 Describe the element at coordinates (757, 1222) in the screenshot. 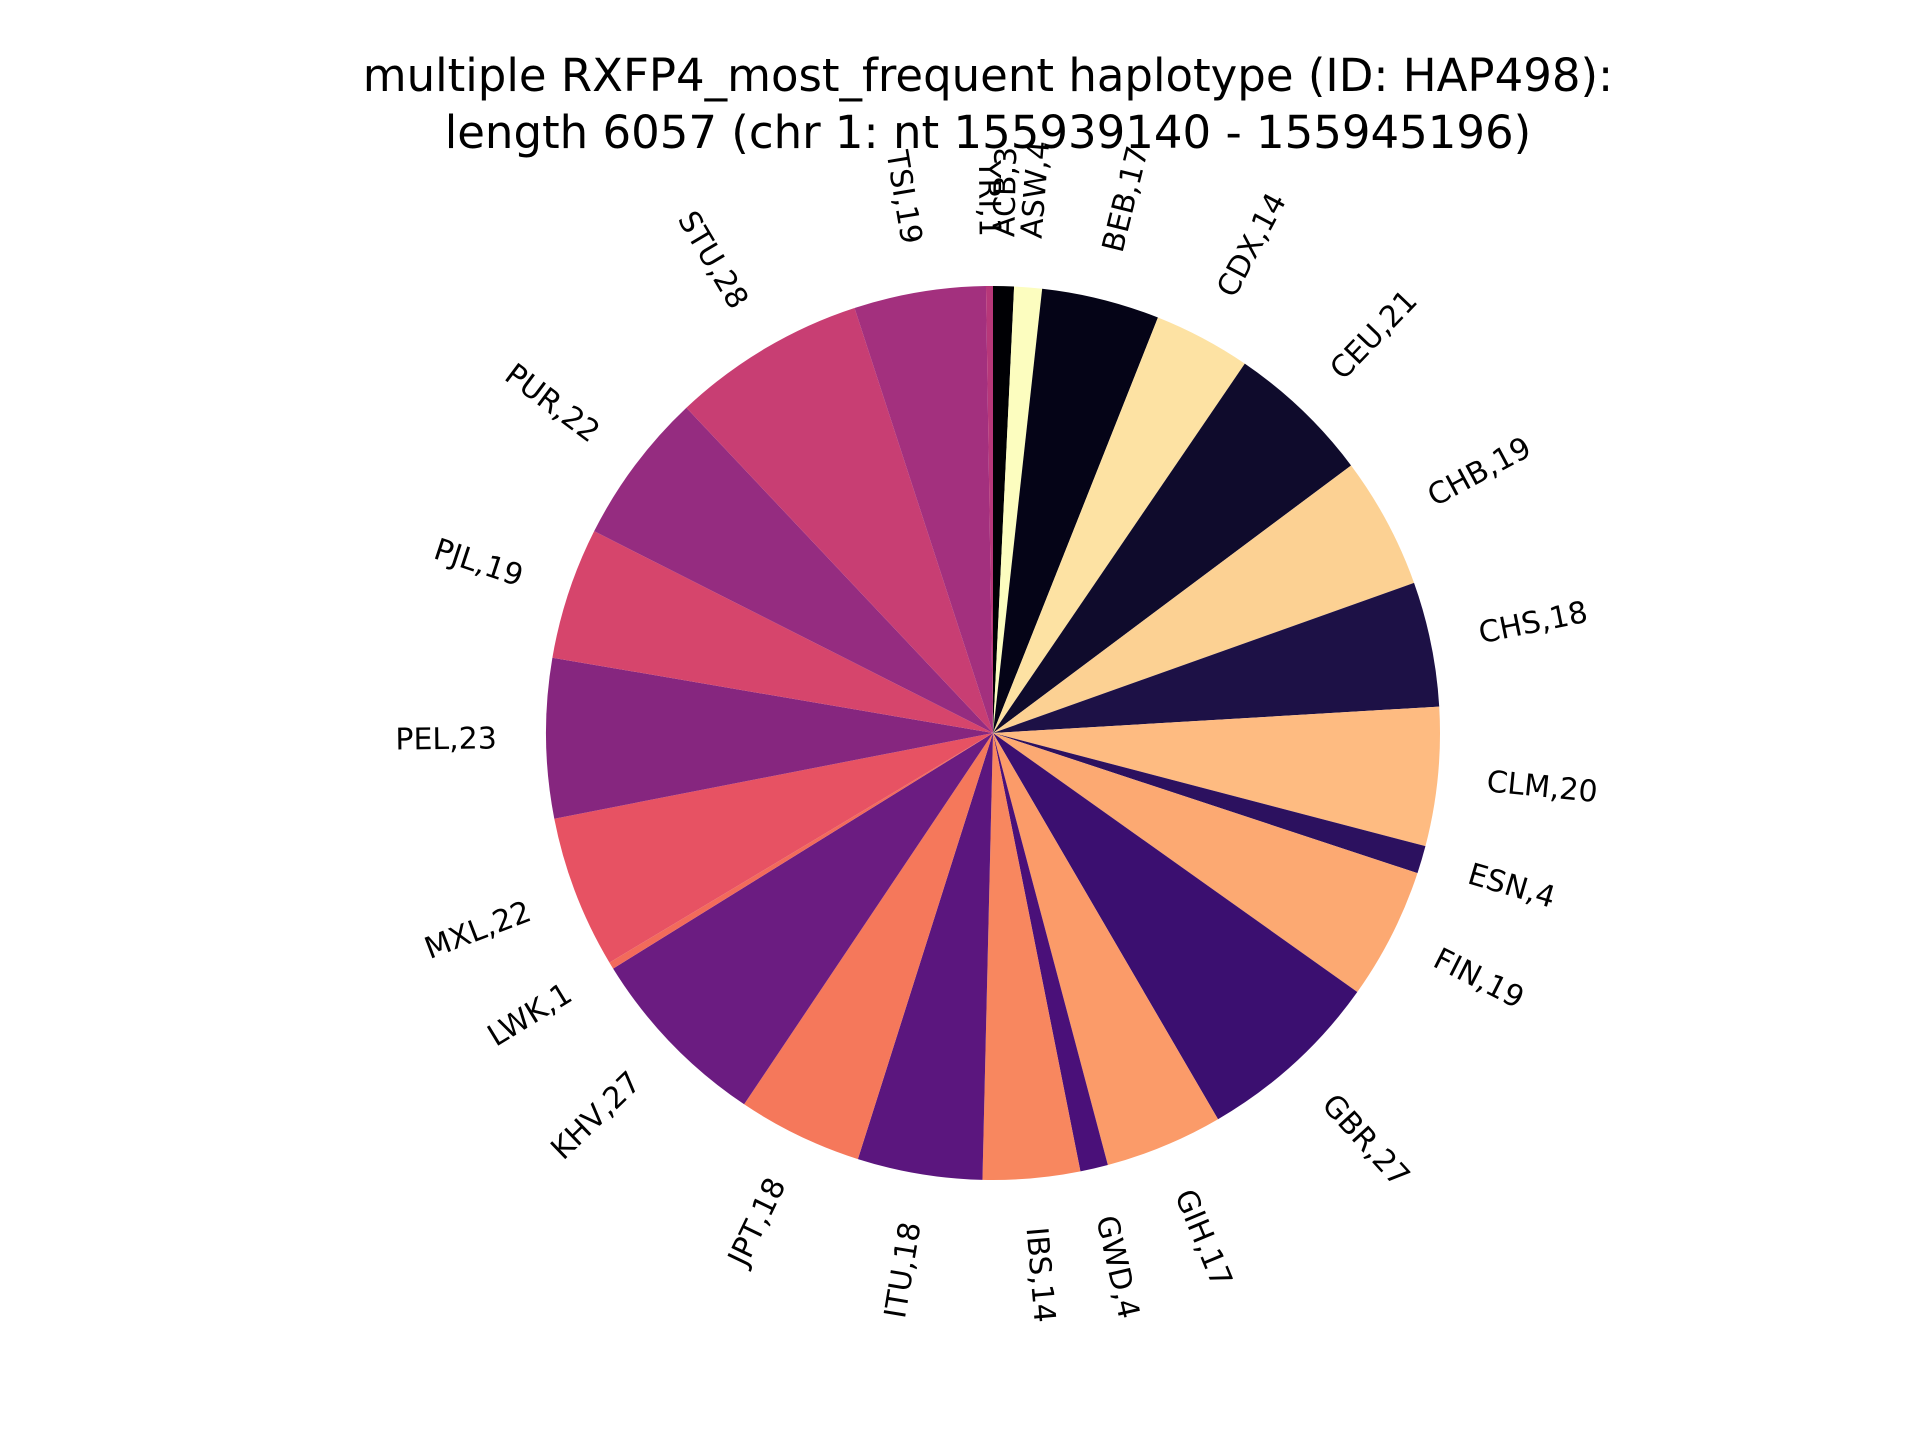

I see `slice-label-jpt: JPT,18` at that location.